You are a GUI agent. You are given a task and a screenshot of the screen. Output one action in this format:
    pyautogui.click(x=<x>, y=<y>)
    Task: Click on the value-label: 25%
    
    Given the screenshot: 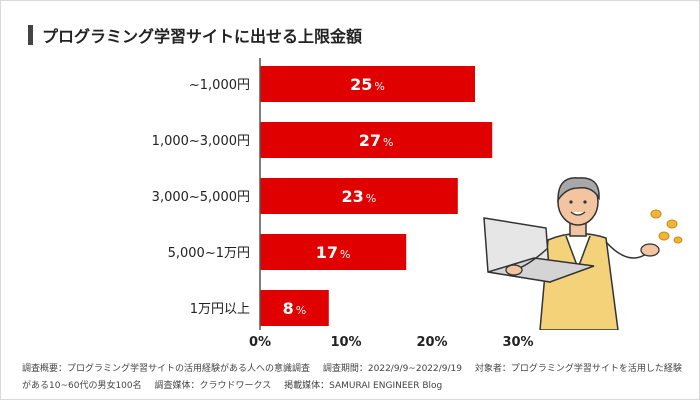 What is the action you would take?
    pyautogui.click(x=367, y=84)
    